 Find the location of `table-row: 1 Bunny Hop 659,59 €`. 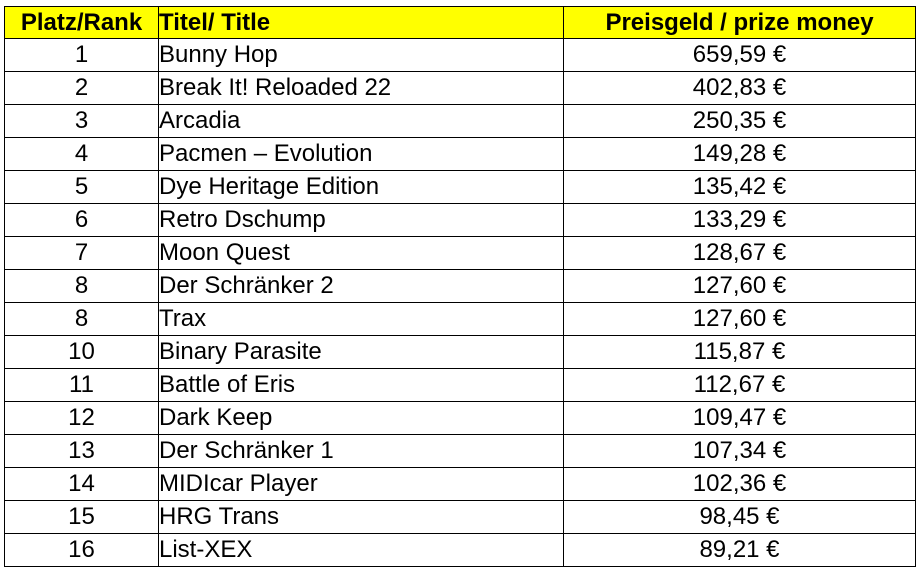

table-row: 1 Bunny Hop 659,59 € is located at coordinates (460, 55).